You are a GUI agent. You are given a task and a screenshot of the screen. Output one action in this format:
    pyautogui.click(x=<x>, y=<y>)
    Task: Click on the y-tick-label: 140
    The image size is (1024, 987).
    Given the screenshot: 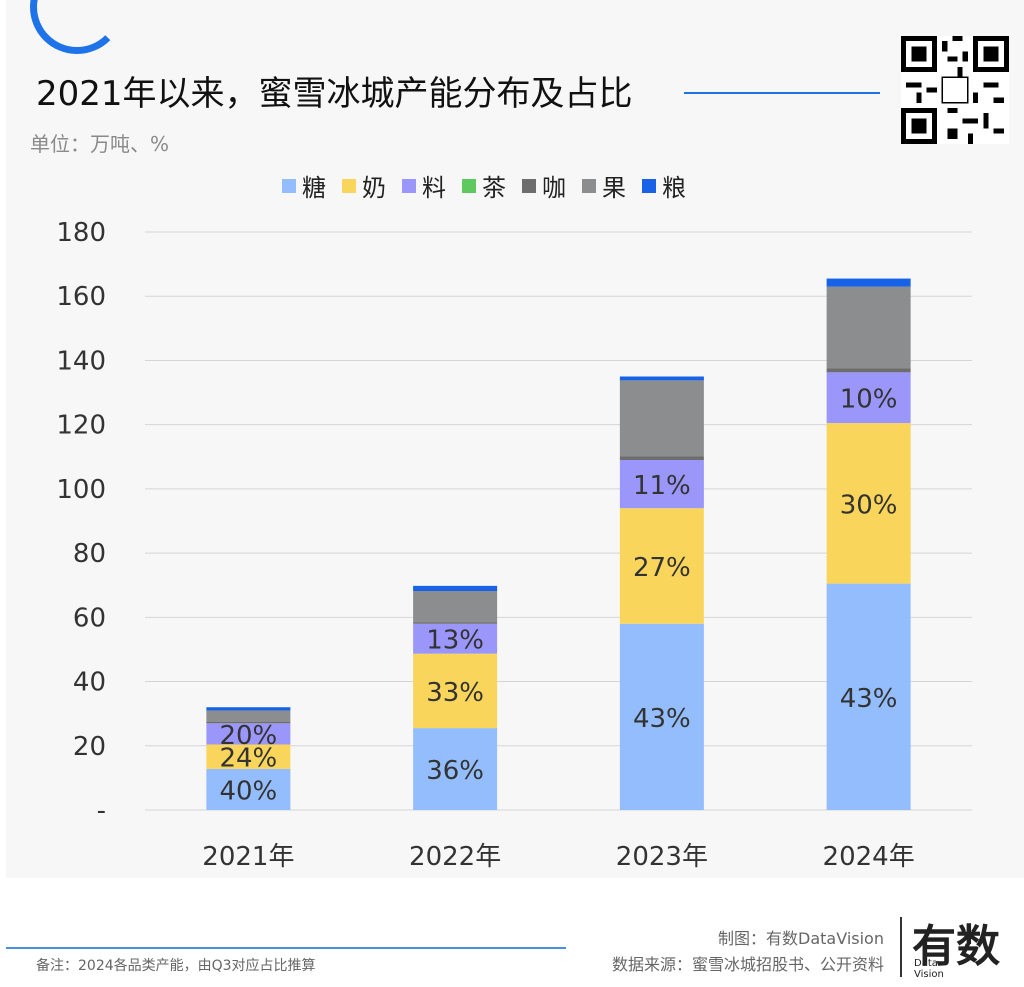 What is the action you would take?
    pyautogui.click(x=81, y=361)
    